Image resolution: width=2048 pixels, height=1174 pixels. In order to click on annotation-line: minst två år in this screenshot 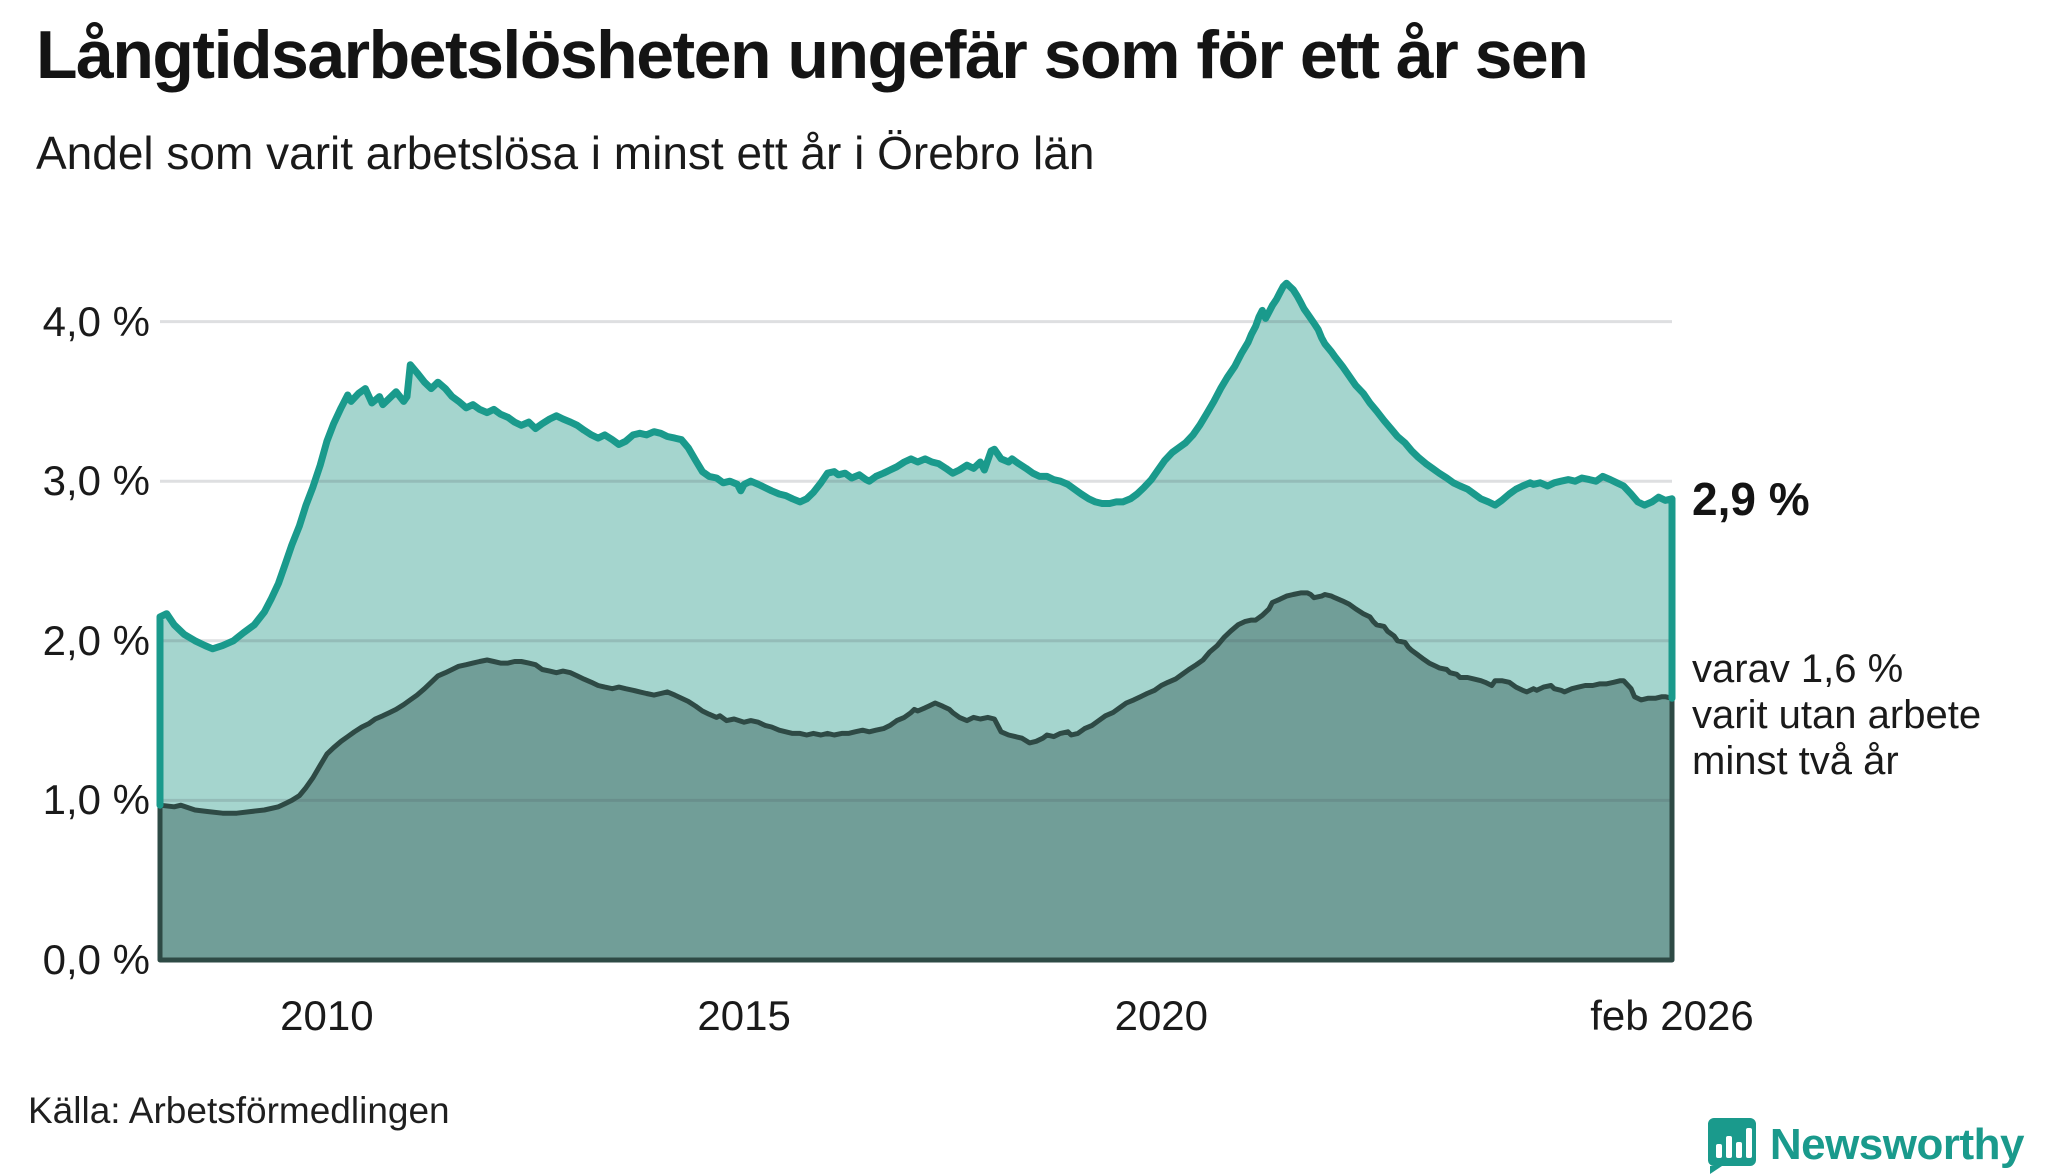, I will do `click(1795, 761)`.